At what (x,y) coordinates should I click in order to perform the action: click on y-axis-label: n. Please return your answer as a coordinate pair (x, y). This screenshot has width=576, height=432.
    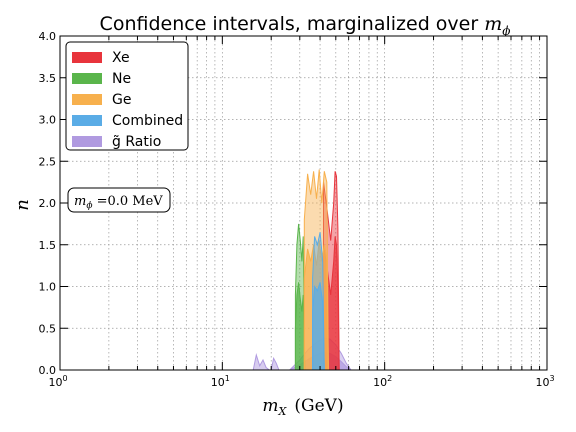
    Looking at the image, I should click on (22, 205).